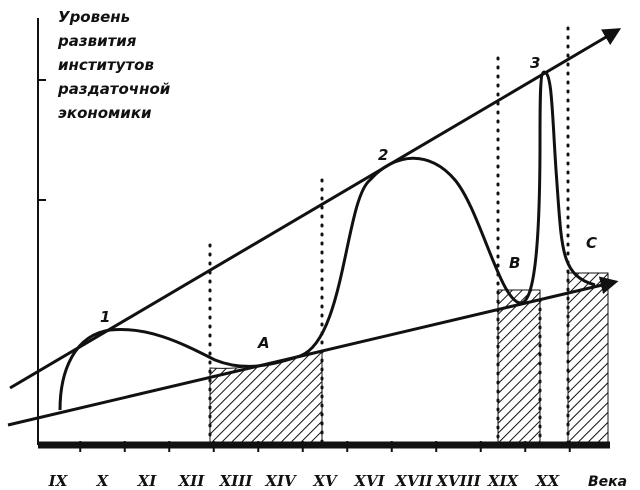 This screenshot has height=490, width=640. What do you see at coordinates (588, 359) in the screenshot?
I see `hatch-region-C` at bounding box center [588, 359].